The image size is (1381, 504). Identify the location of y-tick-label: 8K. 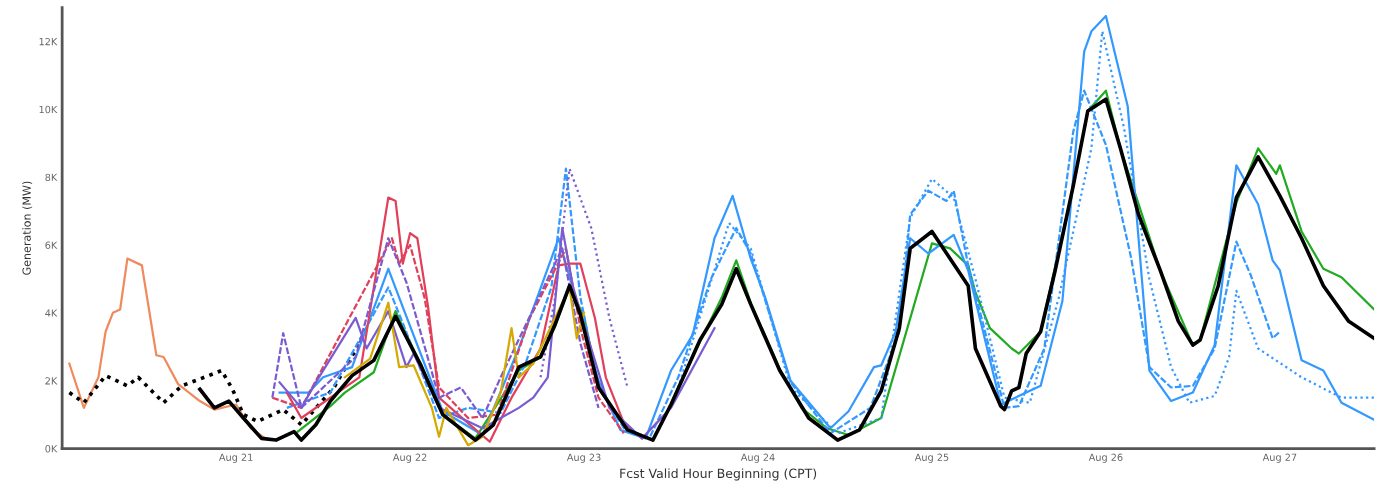
(51, 177).